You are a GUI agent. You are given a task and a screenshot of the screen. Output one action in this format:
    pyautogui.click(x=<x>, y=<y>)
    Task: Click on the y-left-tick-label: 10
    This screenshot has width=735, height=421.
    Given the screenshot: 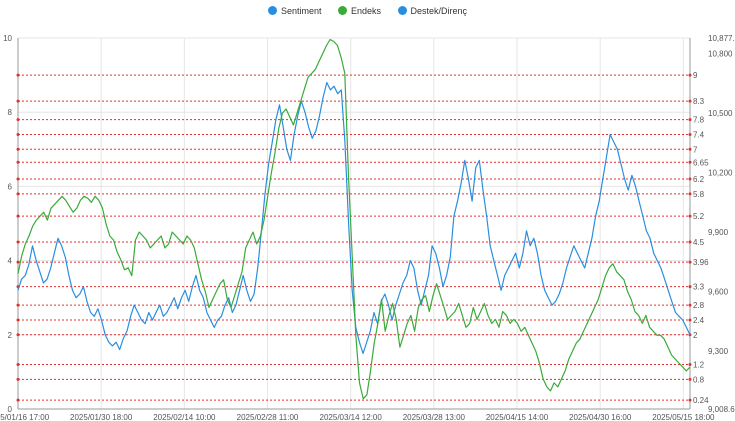 What is the action you would take?
    pyautogui.click(x=7, y=38)
    